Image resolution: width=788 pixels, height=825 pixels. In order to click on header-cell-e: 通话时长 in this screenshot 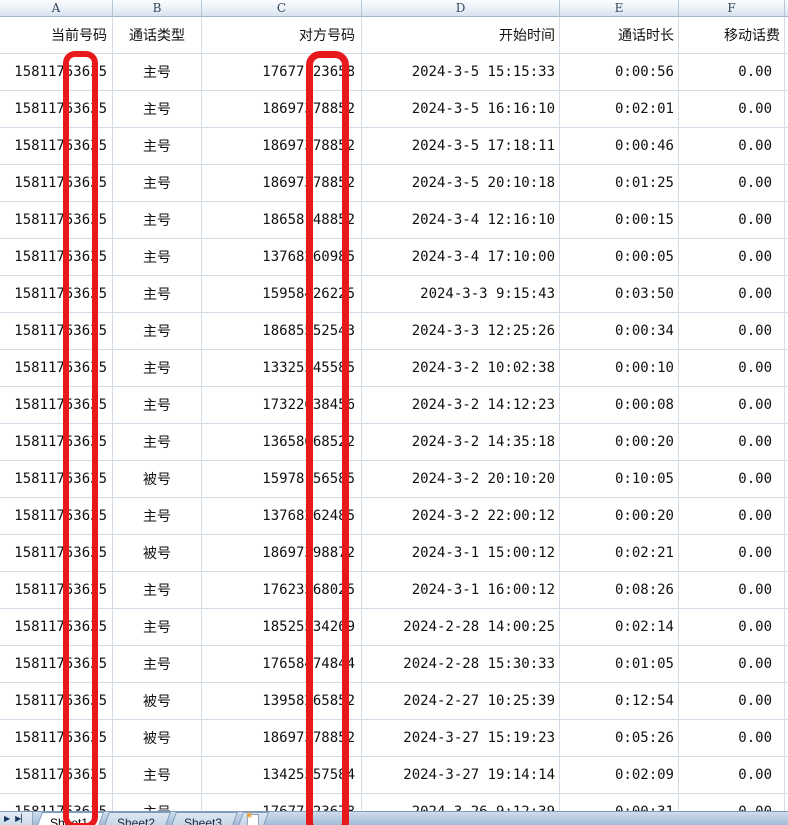, I will do `click(619, 35)`.